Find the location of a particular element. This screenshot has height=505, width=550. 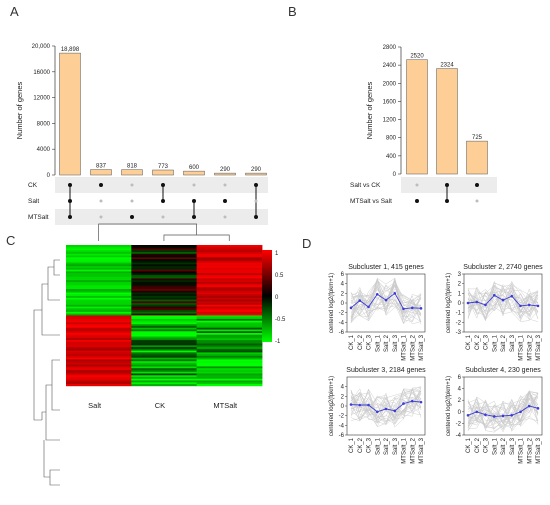

x-tick-label: MTSalt_1 is located at coordinates (522, 450).